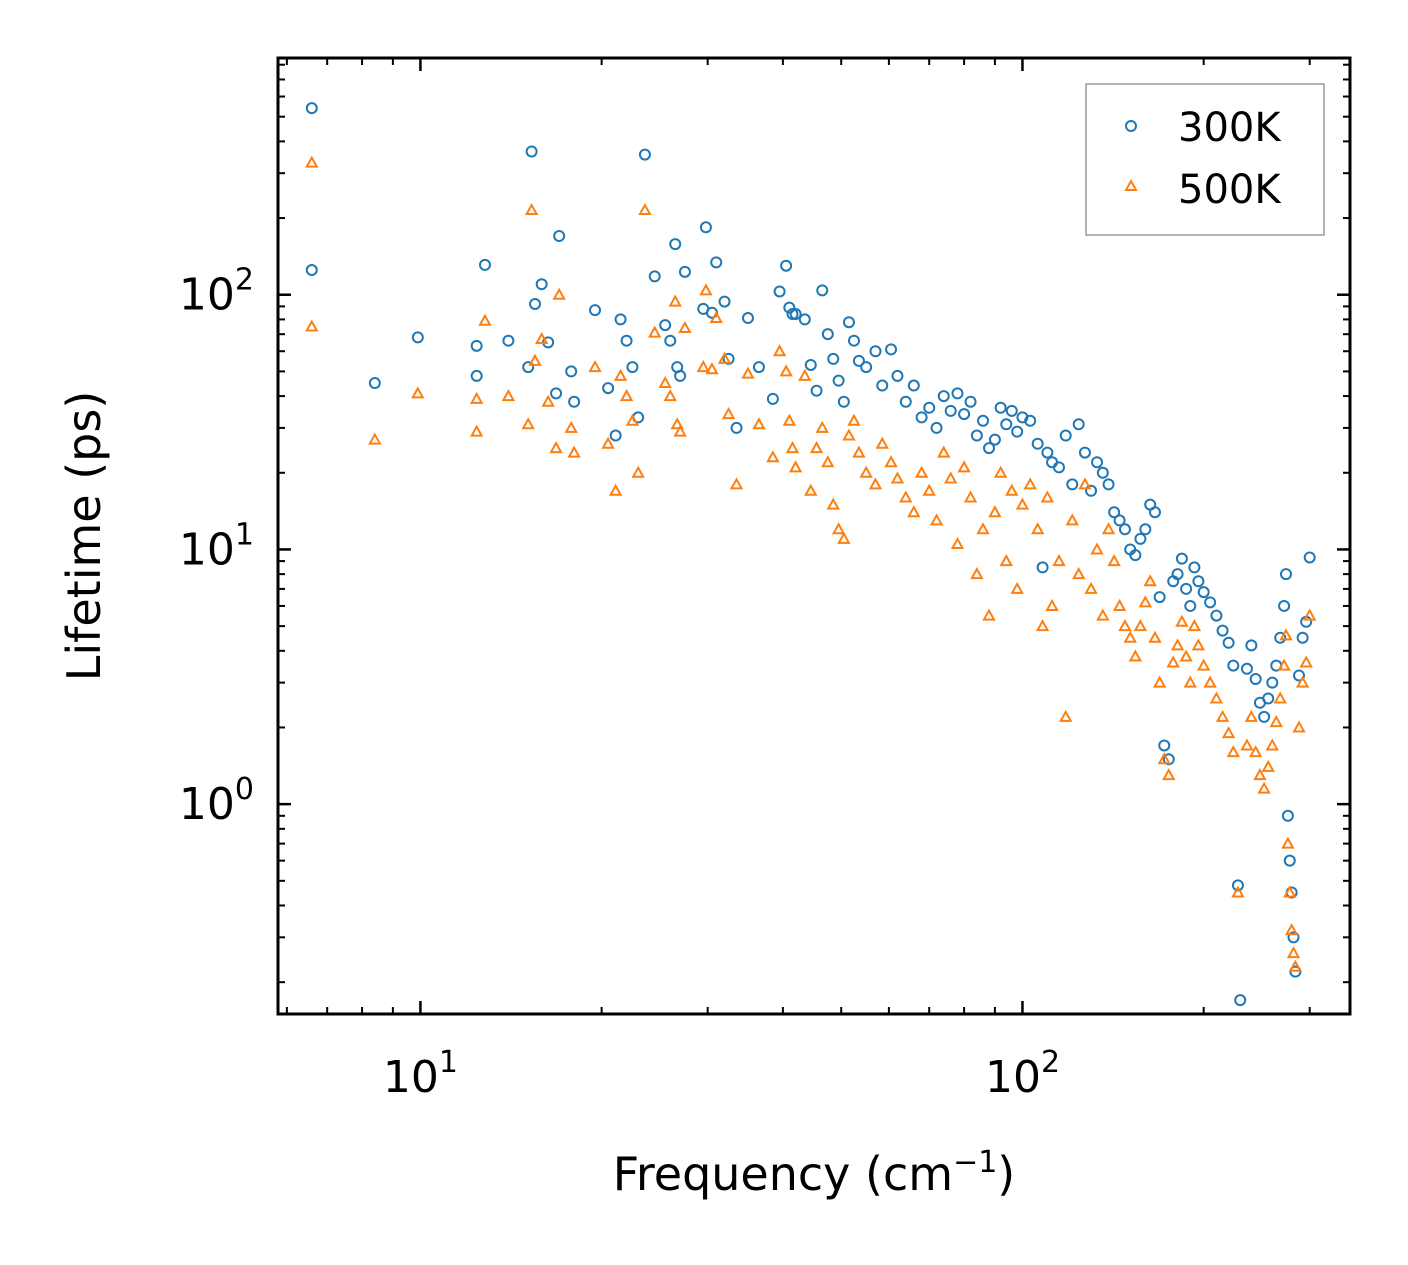 The image size is (1408, 1265). Describe the element at coordinates (1131, 126) in the screenshot. I see `legend-marker-300k` at that location.